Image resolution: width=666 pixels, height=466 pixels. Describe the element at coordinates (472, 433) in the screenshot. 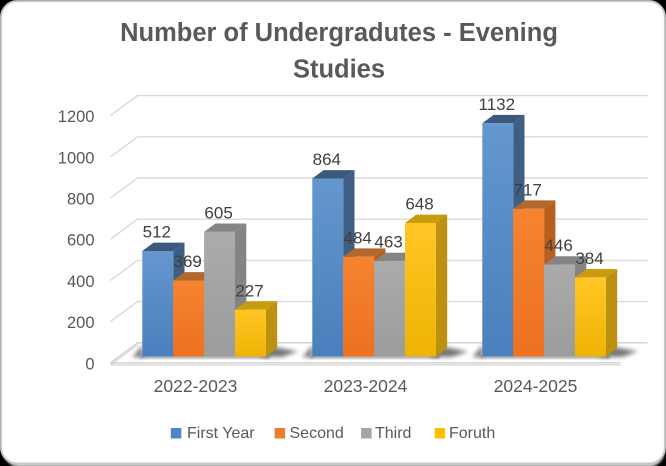

I see `svg-text: Foruth` at that location.